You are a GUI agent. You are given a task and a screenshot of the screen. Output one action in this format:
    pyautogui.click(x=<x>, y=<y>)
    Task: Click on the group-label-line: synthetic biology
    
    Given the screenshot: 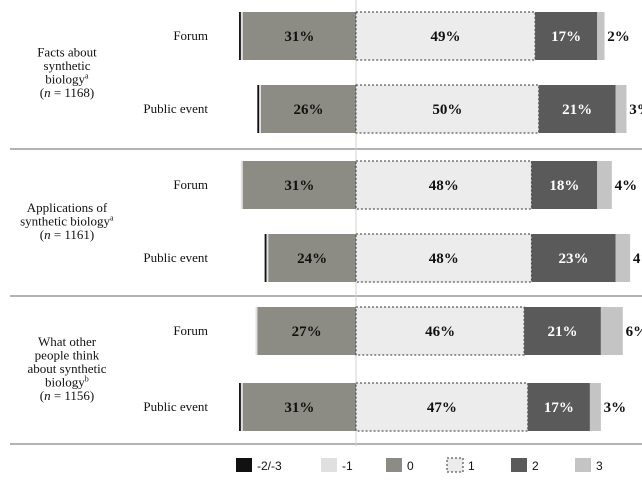 What is the action you would take?
    pyautogui.click(x=65, y=221)
    